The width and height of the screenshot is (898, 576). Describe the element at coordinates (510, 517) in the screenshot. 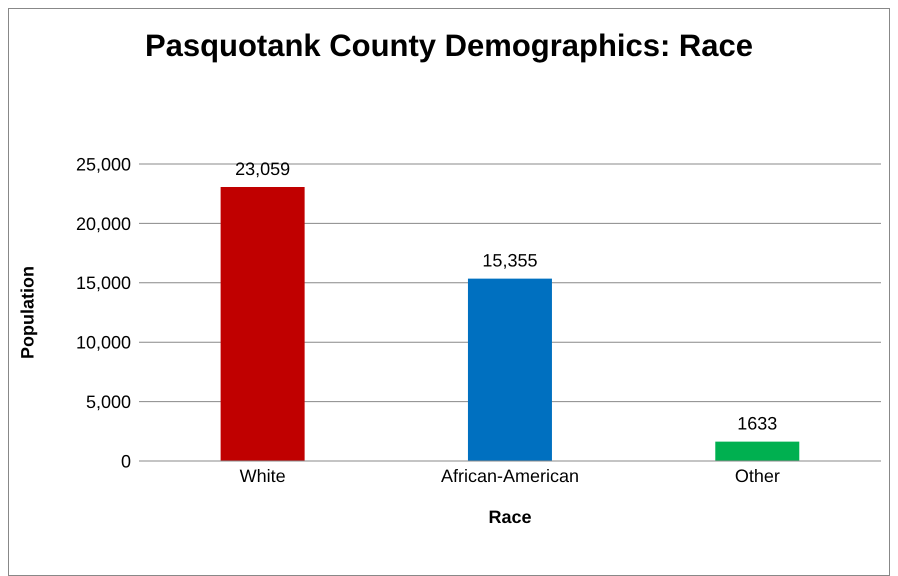

I see `x-axis-title: Race` at that location.